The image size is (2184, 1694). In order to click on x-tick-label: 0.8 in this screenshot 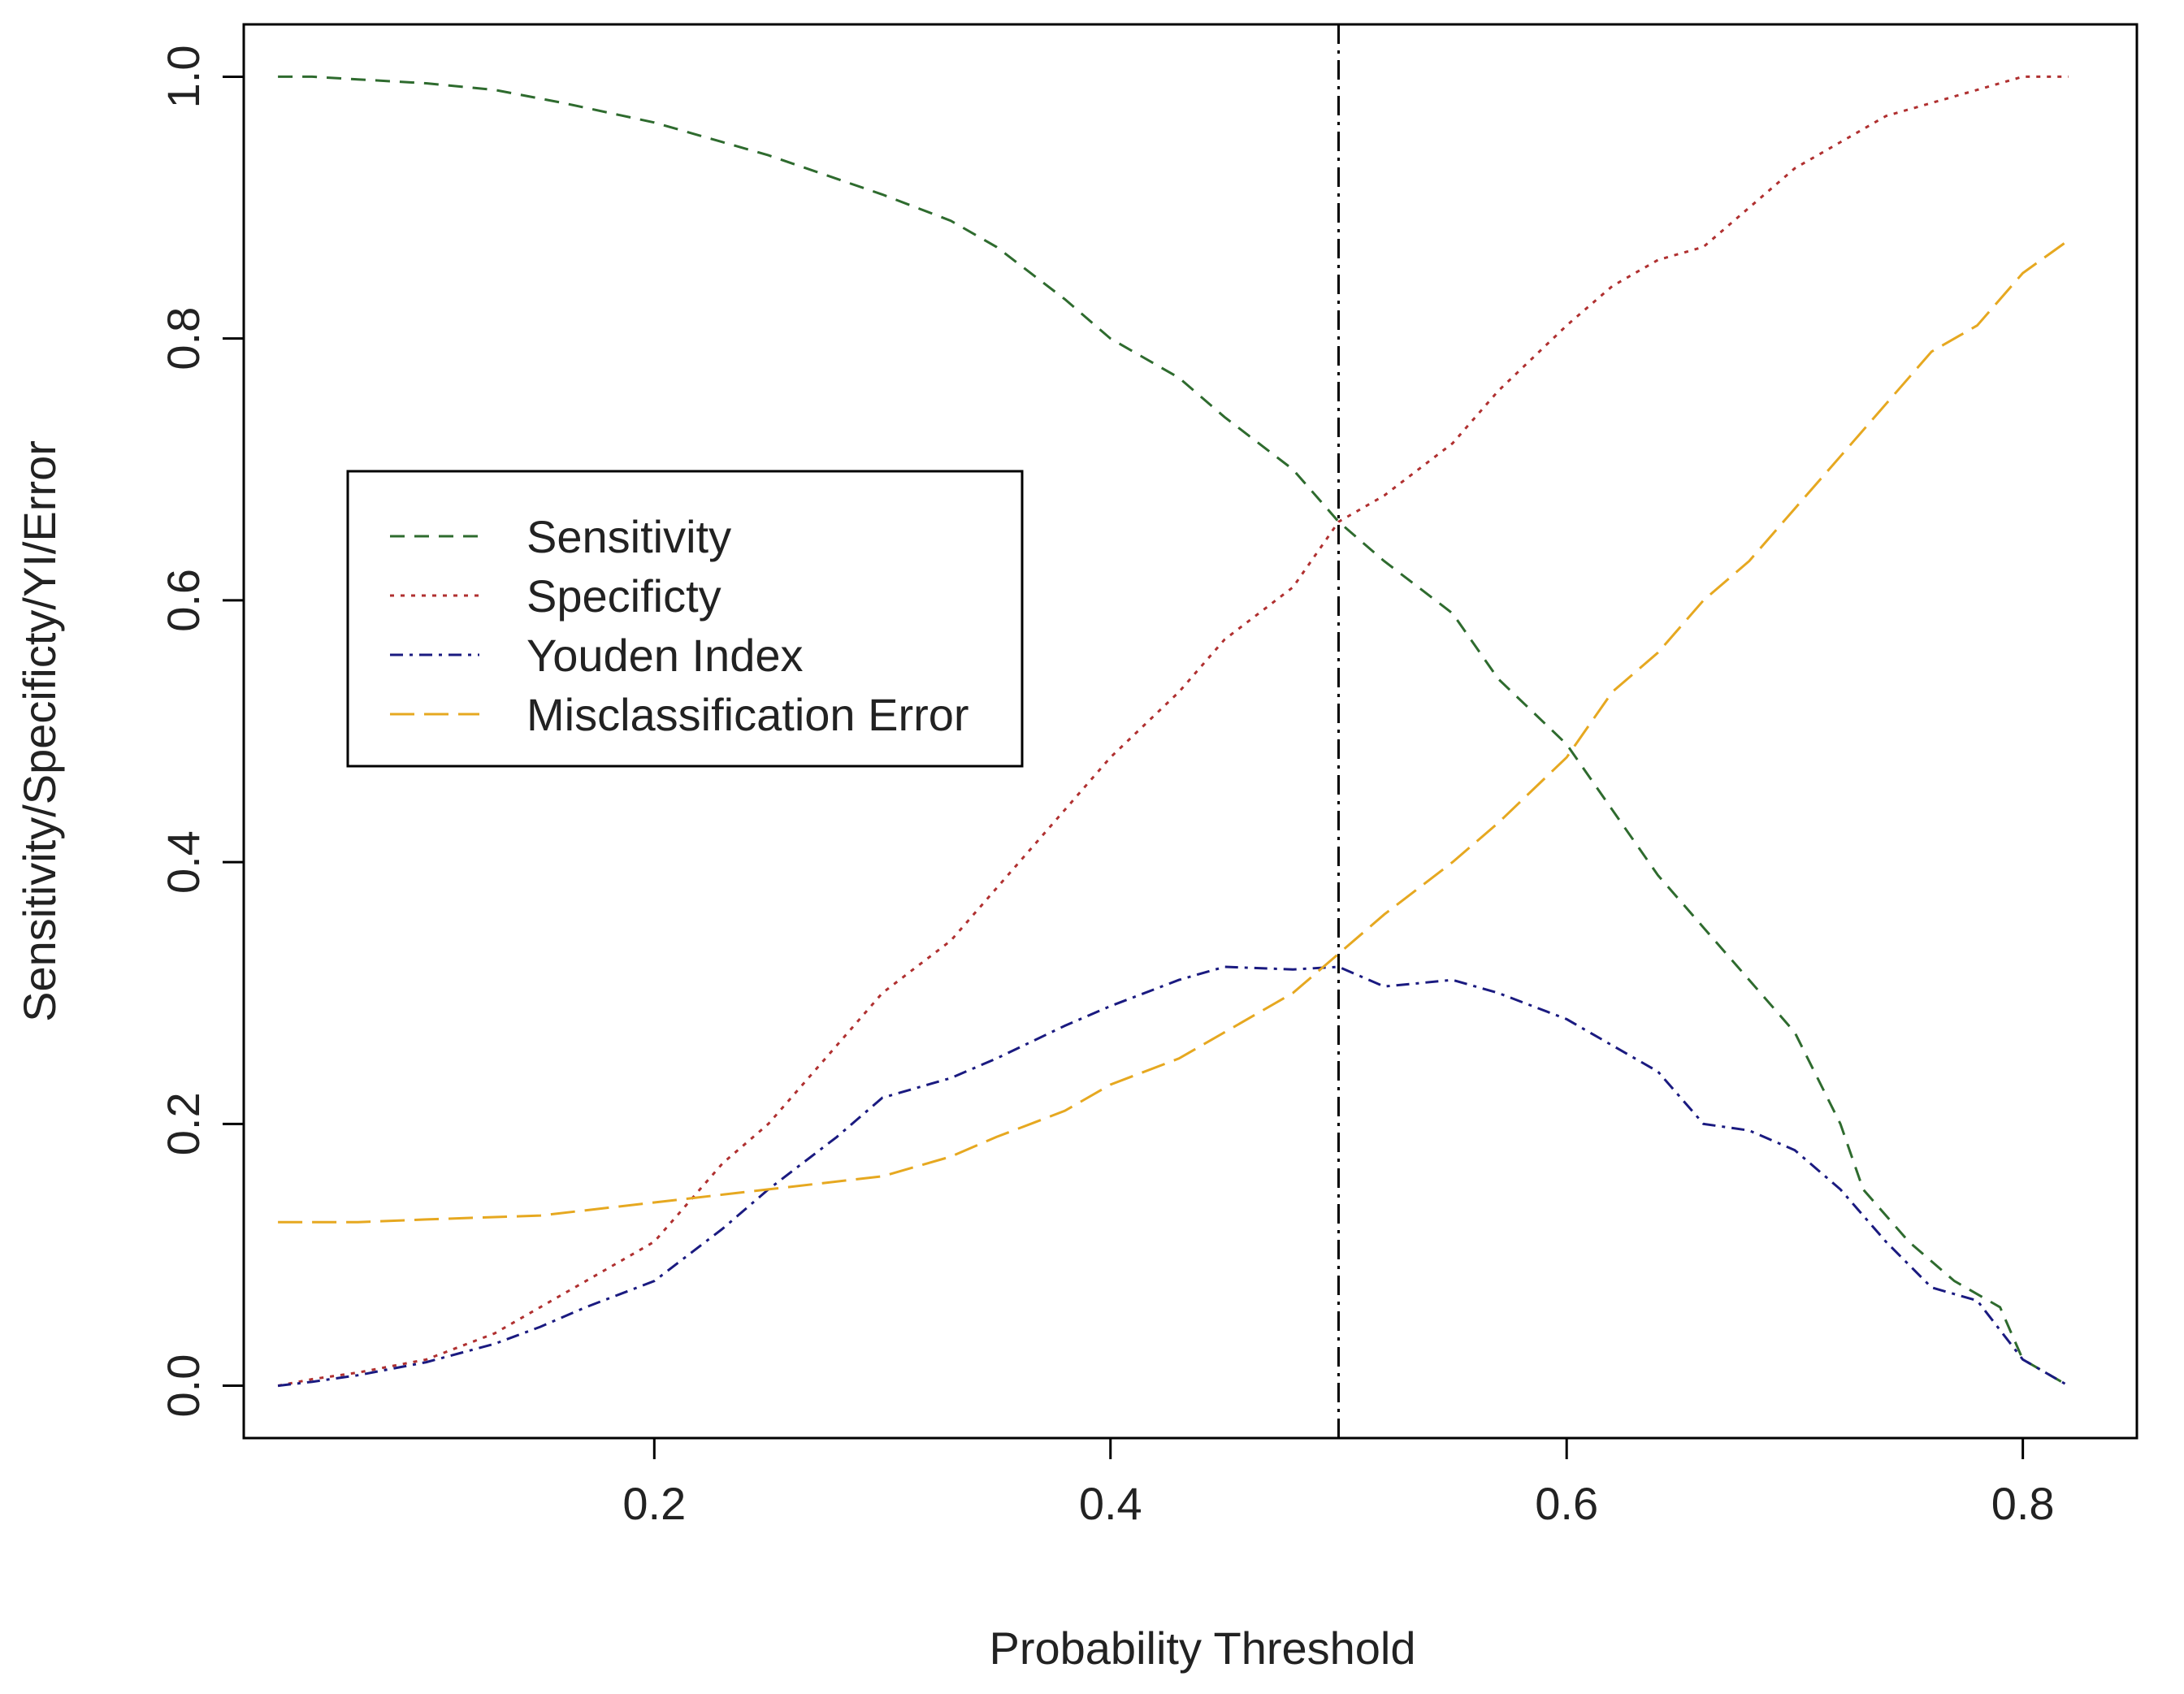, I will do `click(2023, 1503)`.